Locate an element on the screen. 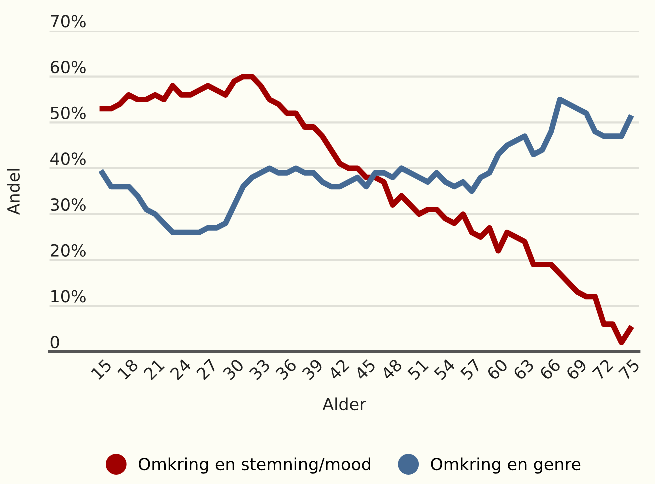 The image size is (655, 484). x-tick-label: 48 is located at coordinates (392, 369).